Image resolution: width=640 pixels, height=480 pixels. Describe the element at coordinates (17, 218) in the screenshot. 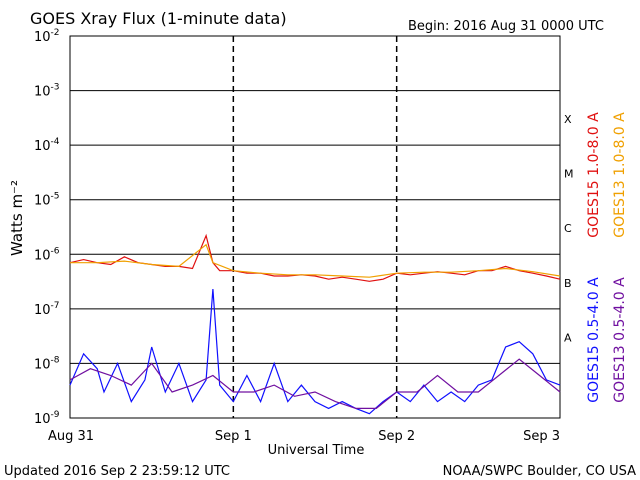

I see `y-axis-label: Watts m⁻²` at that location.